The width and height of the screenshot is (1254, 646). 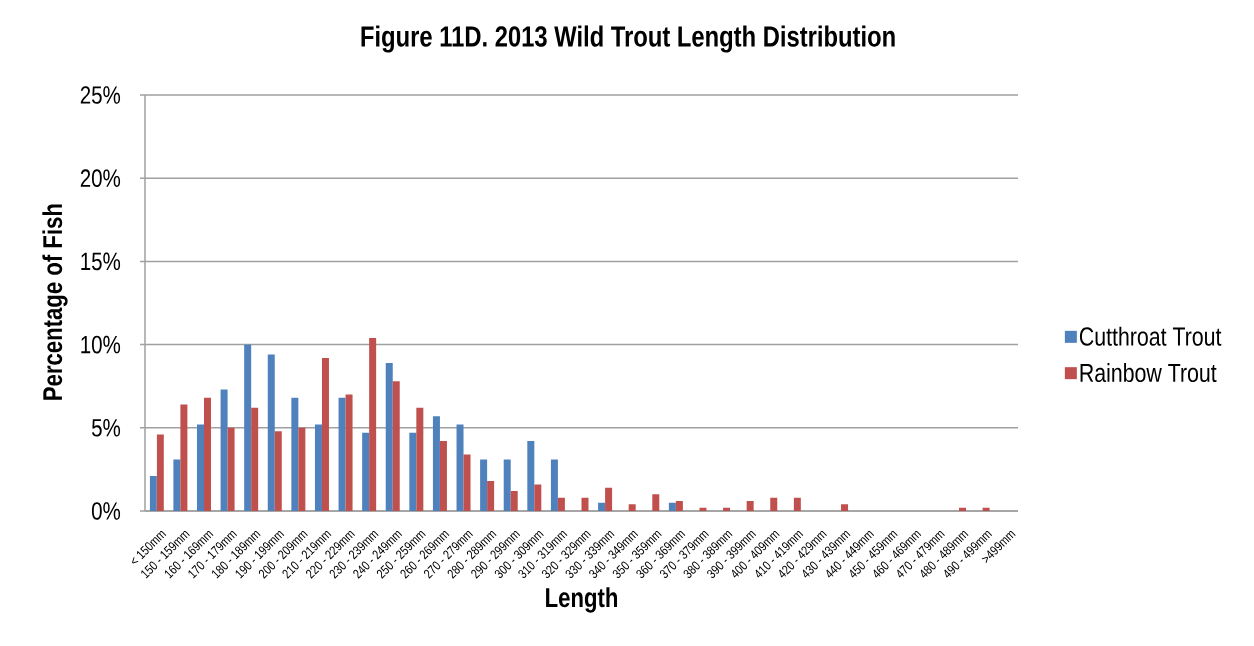 I want to click on y-axis-title: Percentage of Fish, so click(x=55, y=302).